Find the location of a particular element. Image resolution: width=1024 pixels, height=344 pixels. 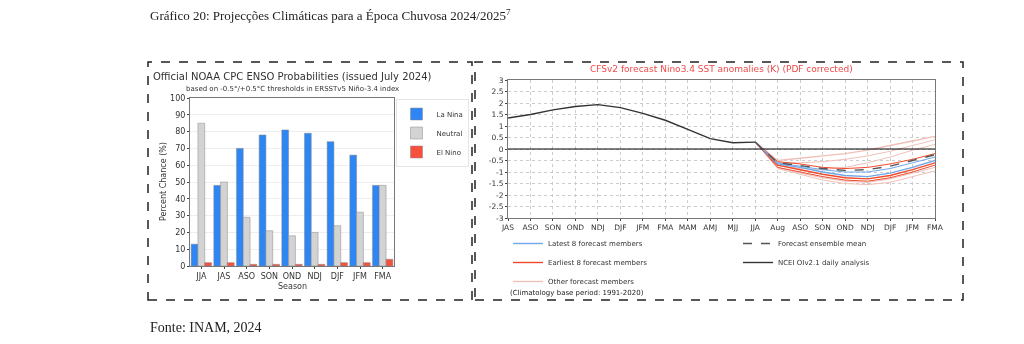

chart-title: CFSv2 forecast Nino3.4 SST anomalies (K) (PDF corrected) is located at coordinates (721, 69).